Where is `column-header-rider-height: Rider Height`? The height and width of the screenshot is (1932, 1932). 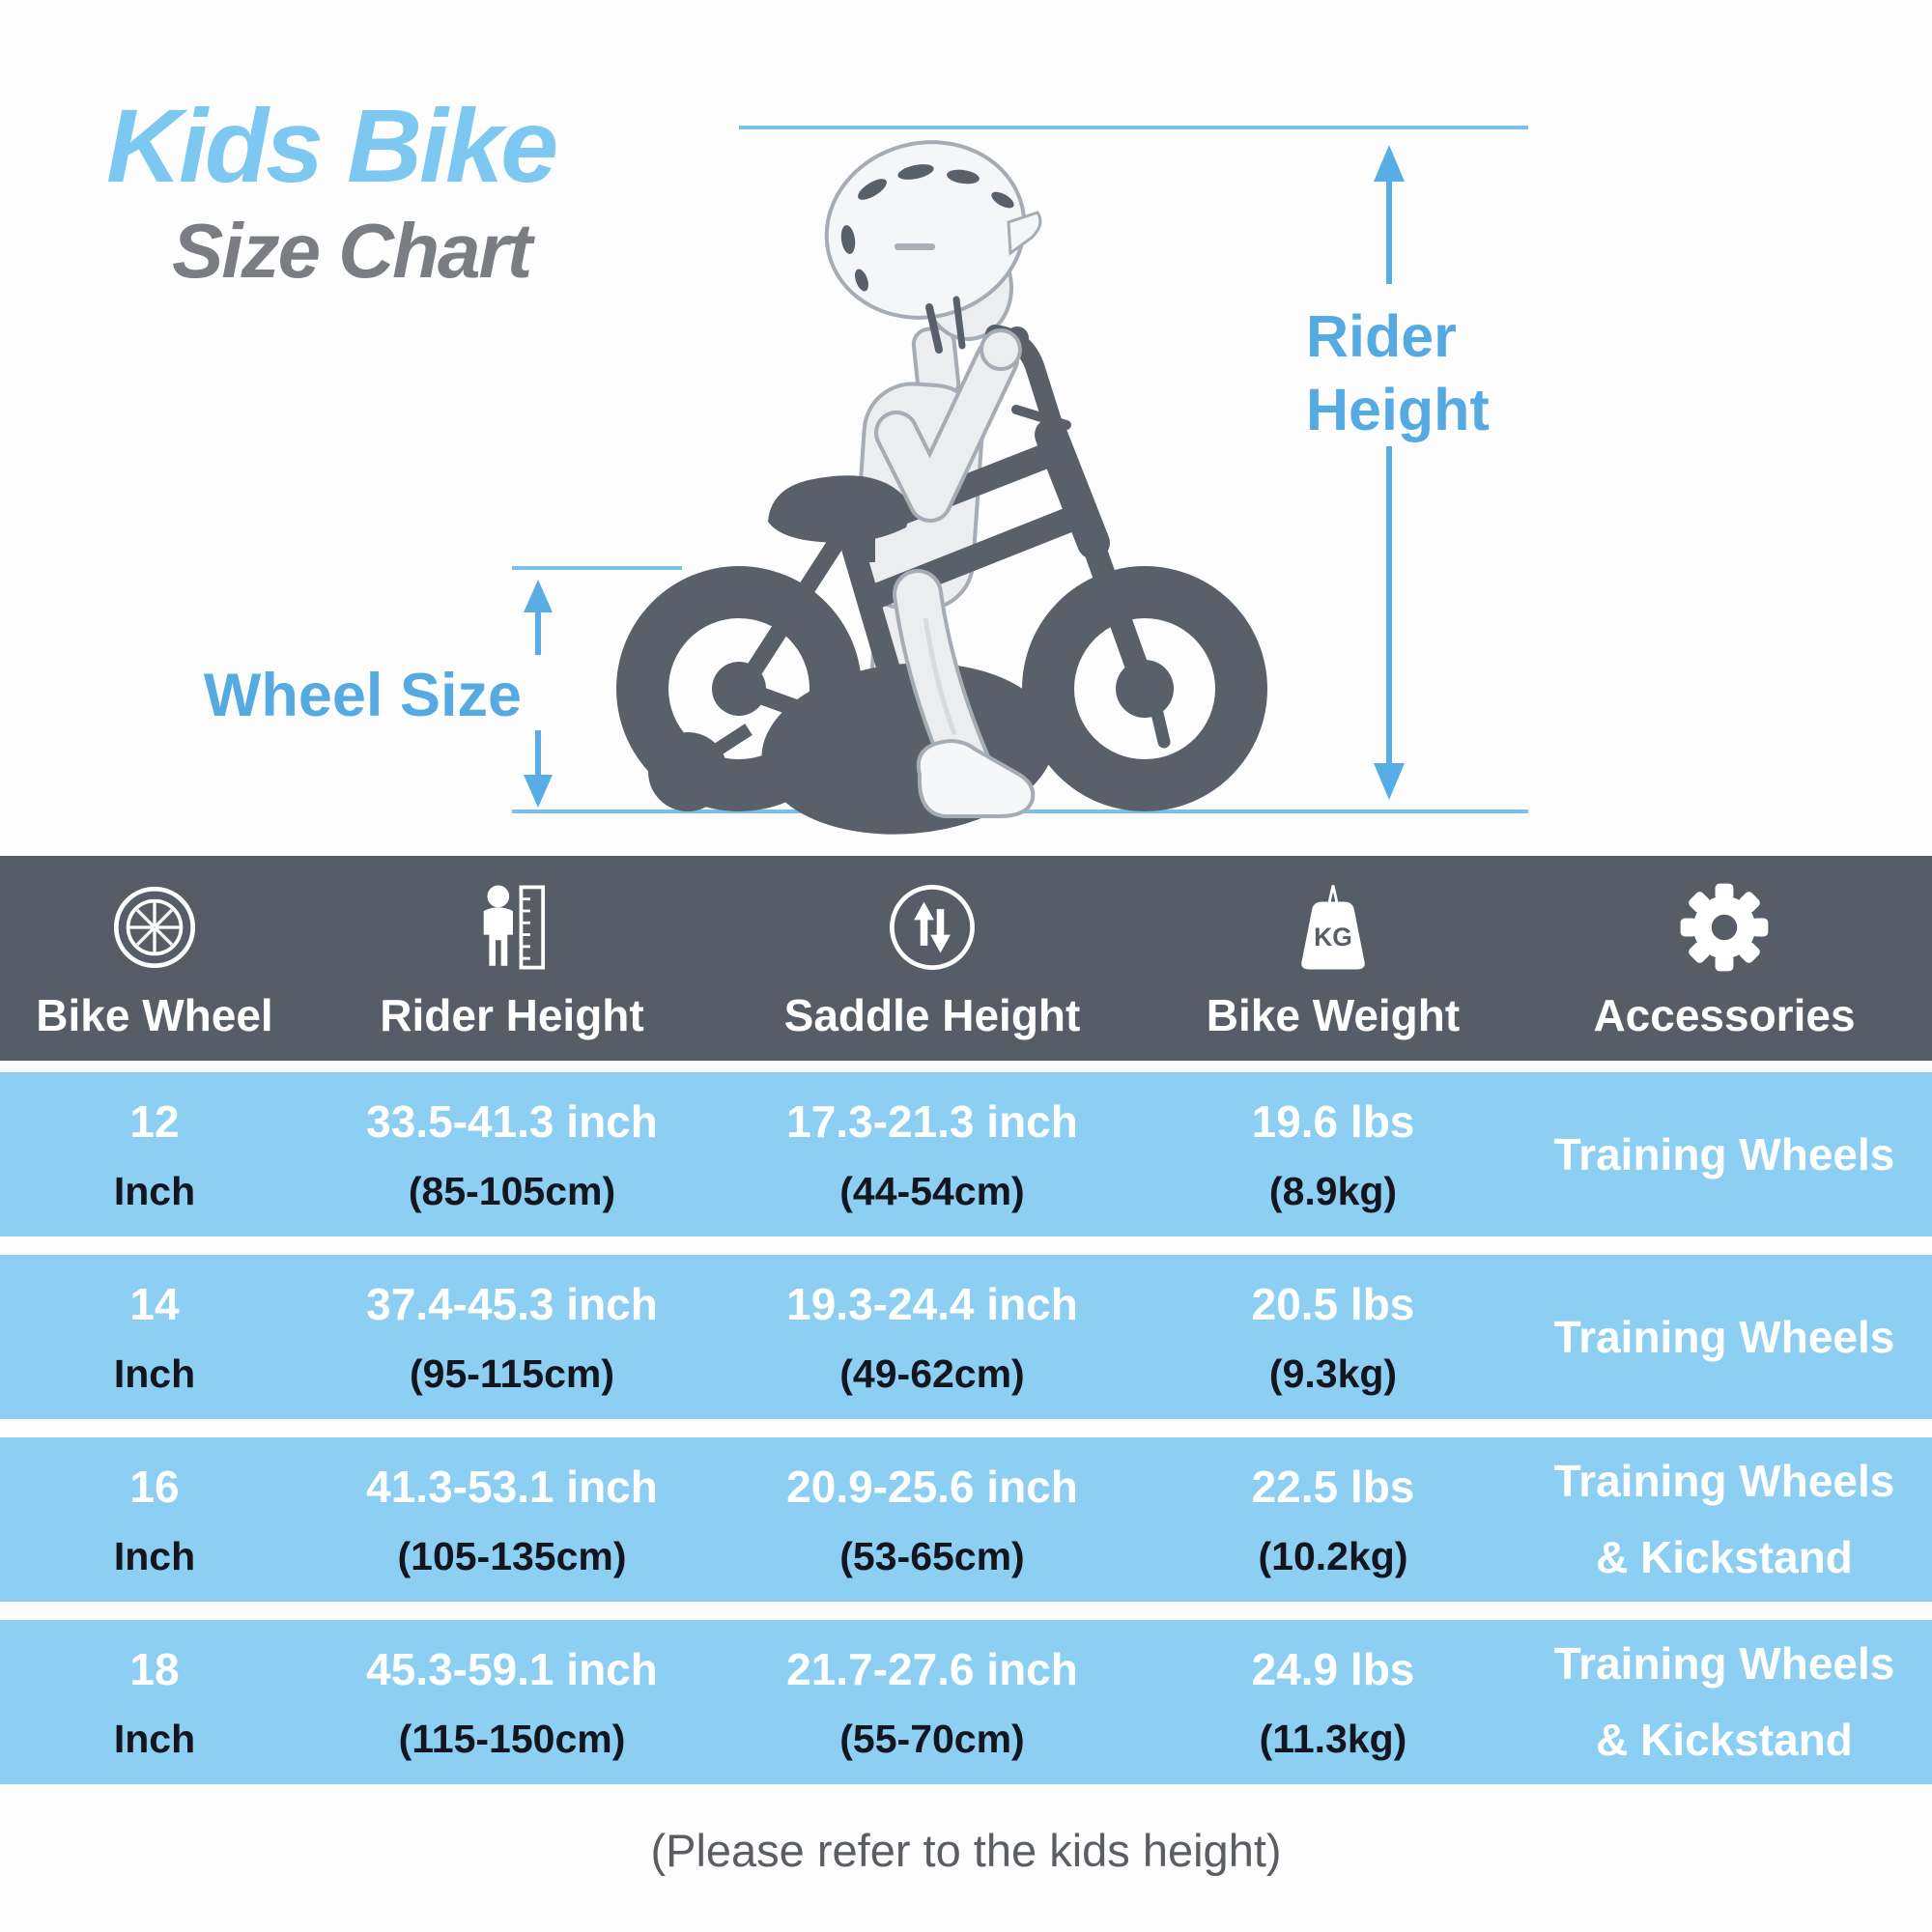 column-header-rider-height: Rider Height is located at coordinates (512, 958).